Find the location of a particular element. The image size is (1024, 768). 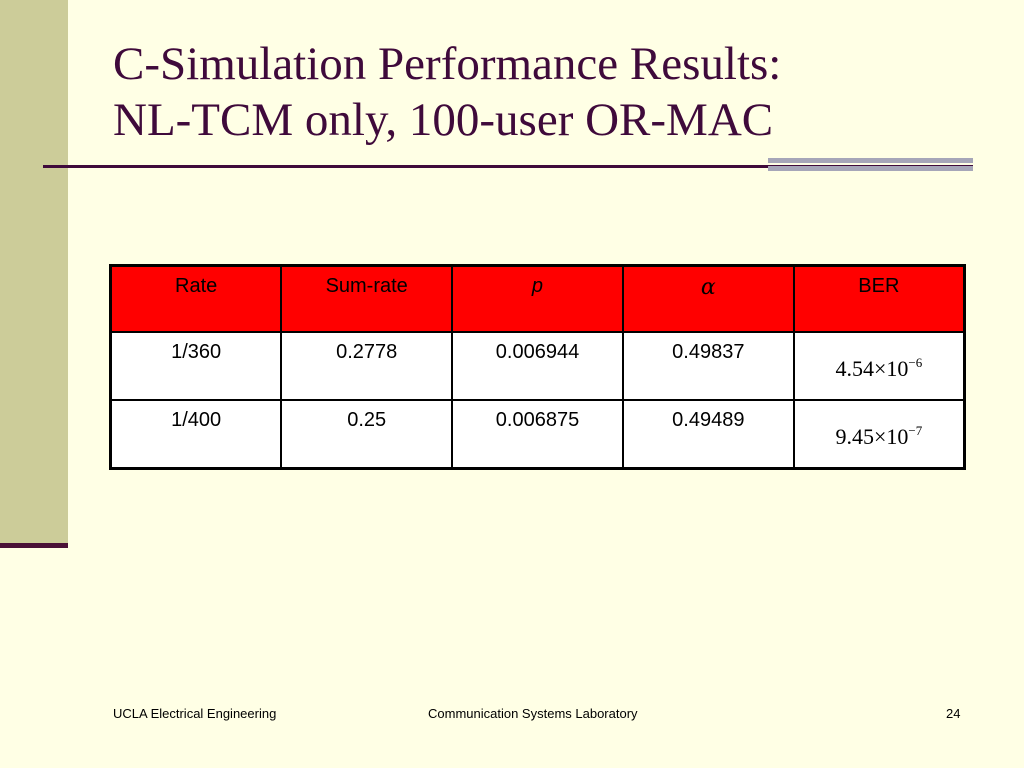

sidebar-base-line is located at coordinates (34, 545).